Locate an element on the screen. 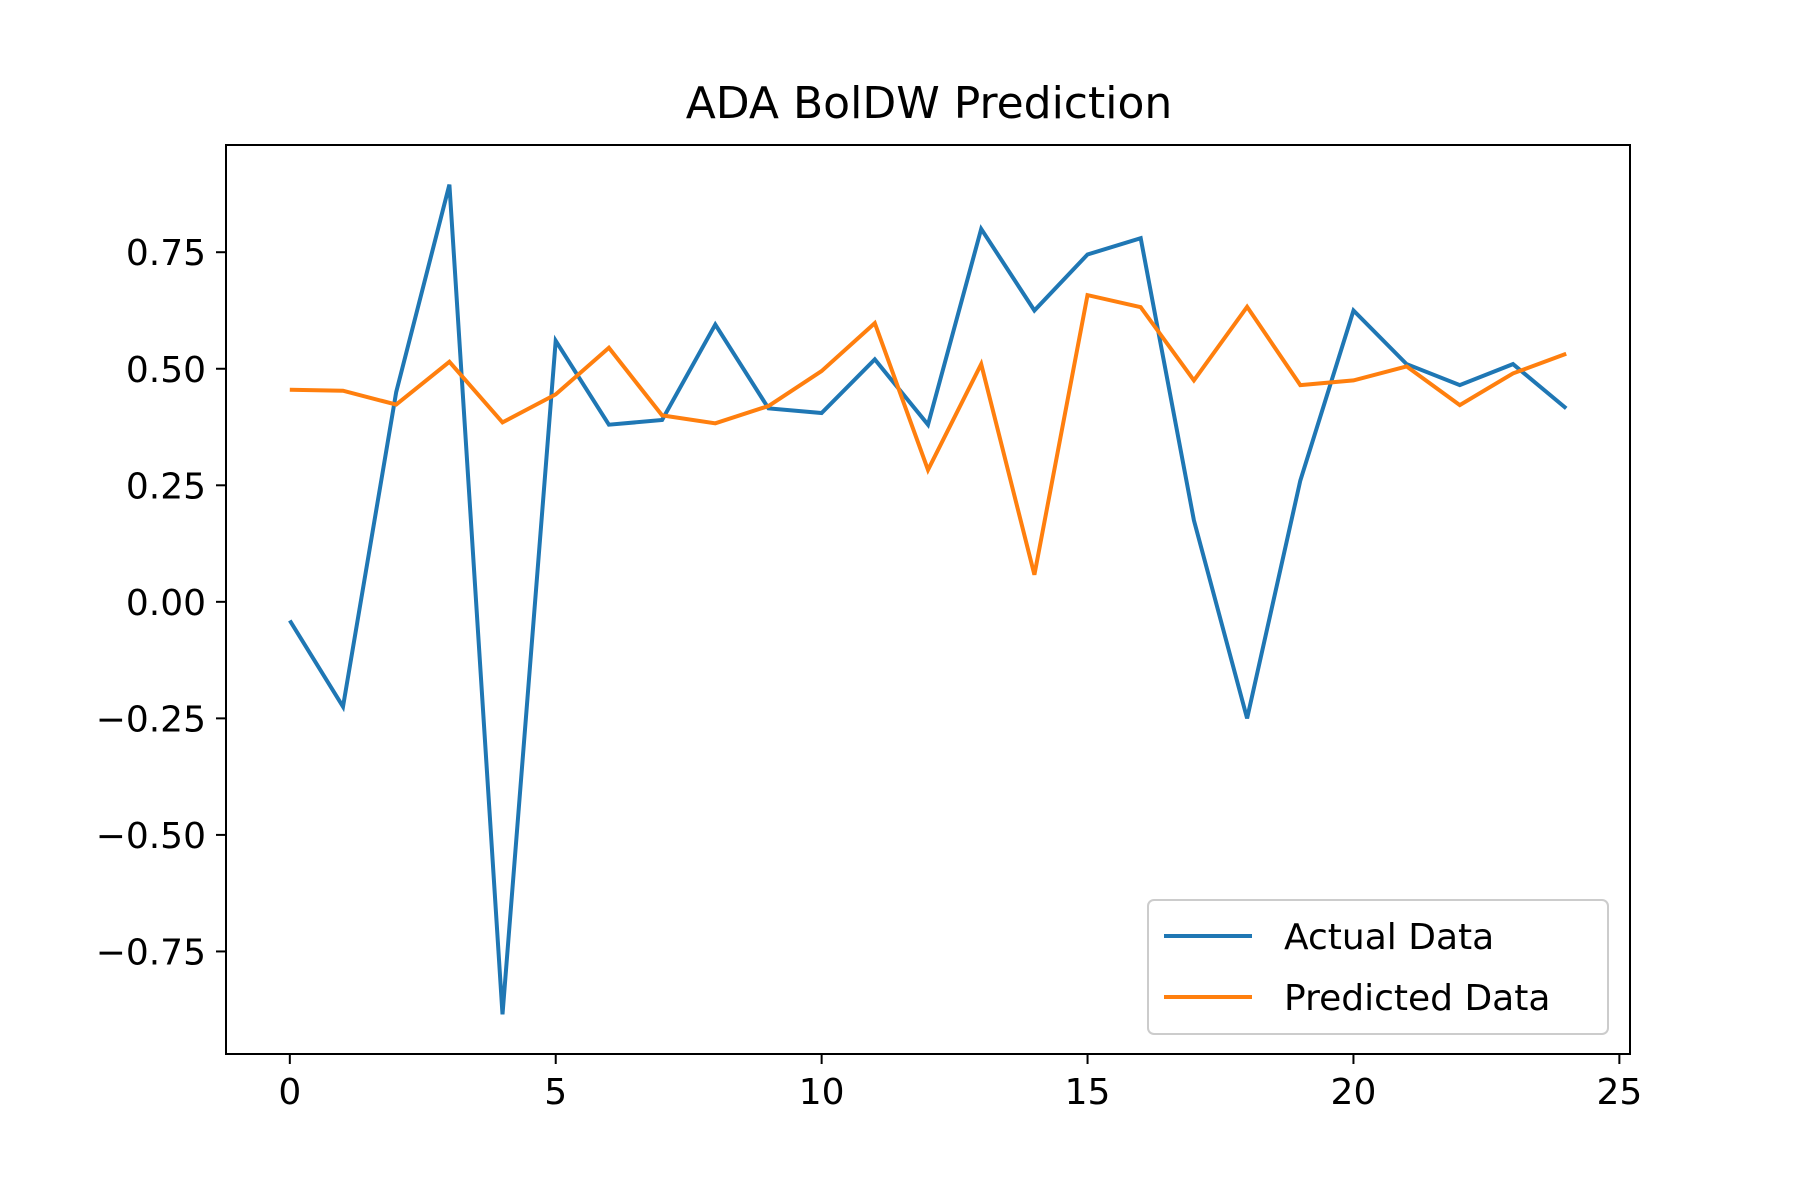  legend-label: Actual Data is located at coordinates (1389, 937).